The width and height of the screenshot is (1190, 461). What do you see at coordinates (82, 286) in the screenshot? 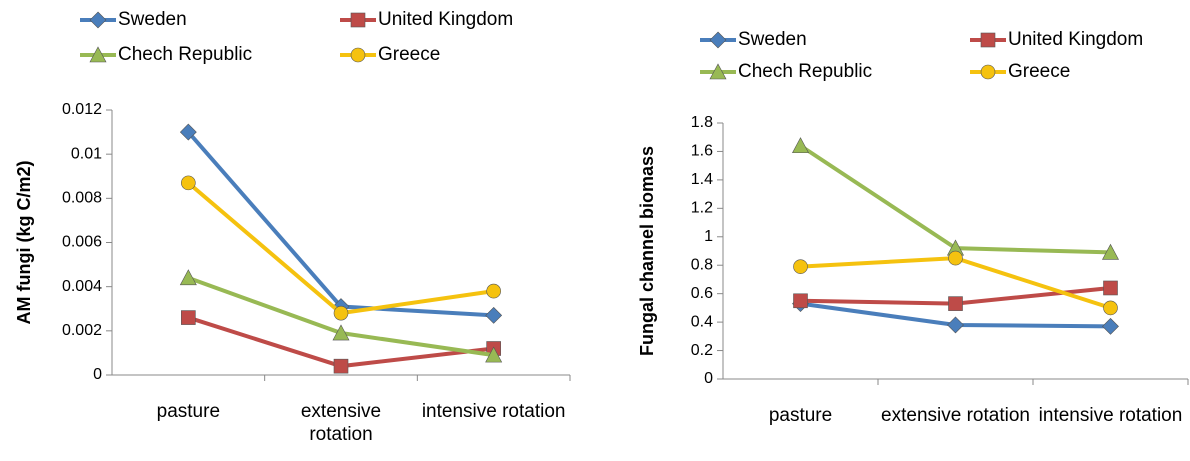
I see `y-tick-label: 0.004` at bounding box center [82, 286].